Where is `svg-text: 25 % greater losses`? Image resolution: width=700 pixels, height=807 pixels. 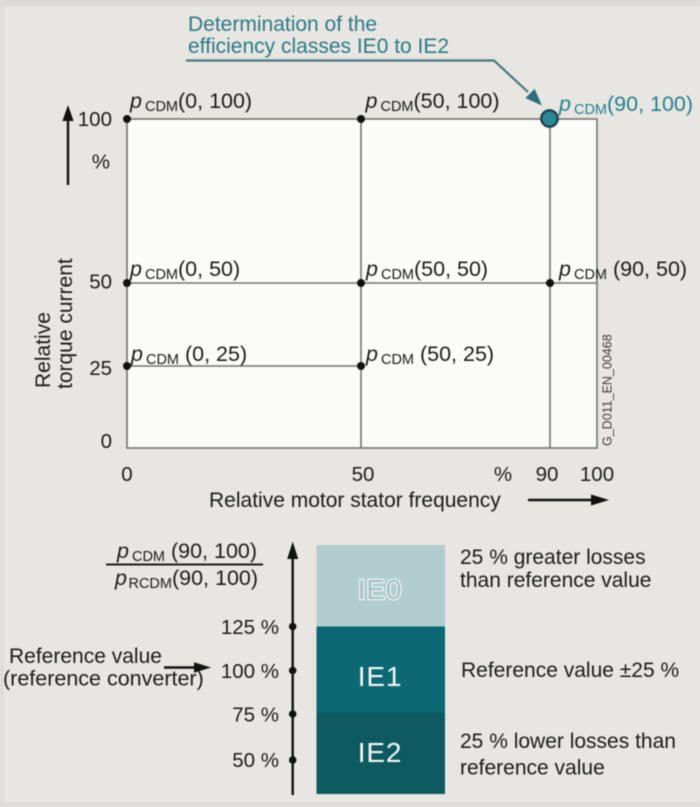 svg-text: 25 % greater losses is located at coordinates (553, 557).